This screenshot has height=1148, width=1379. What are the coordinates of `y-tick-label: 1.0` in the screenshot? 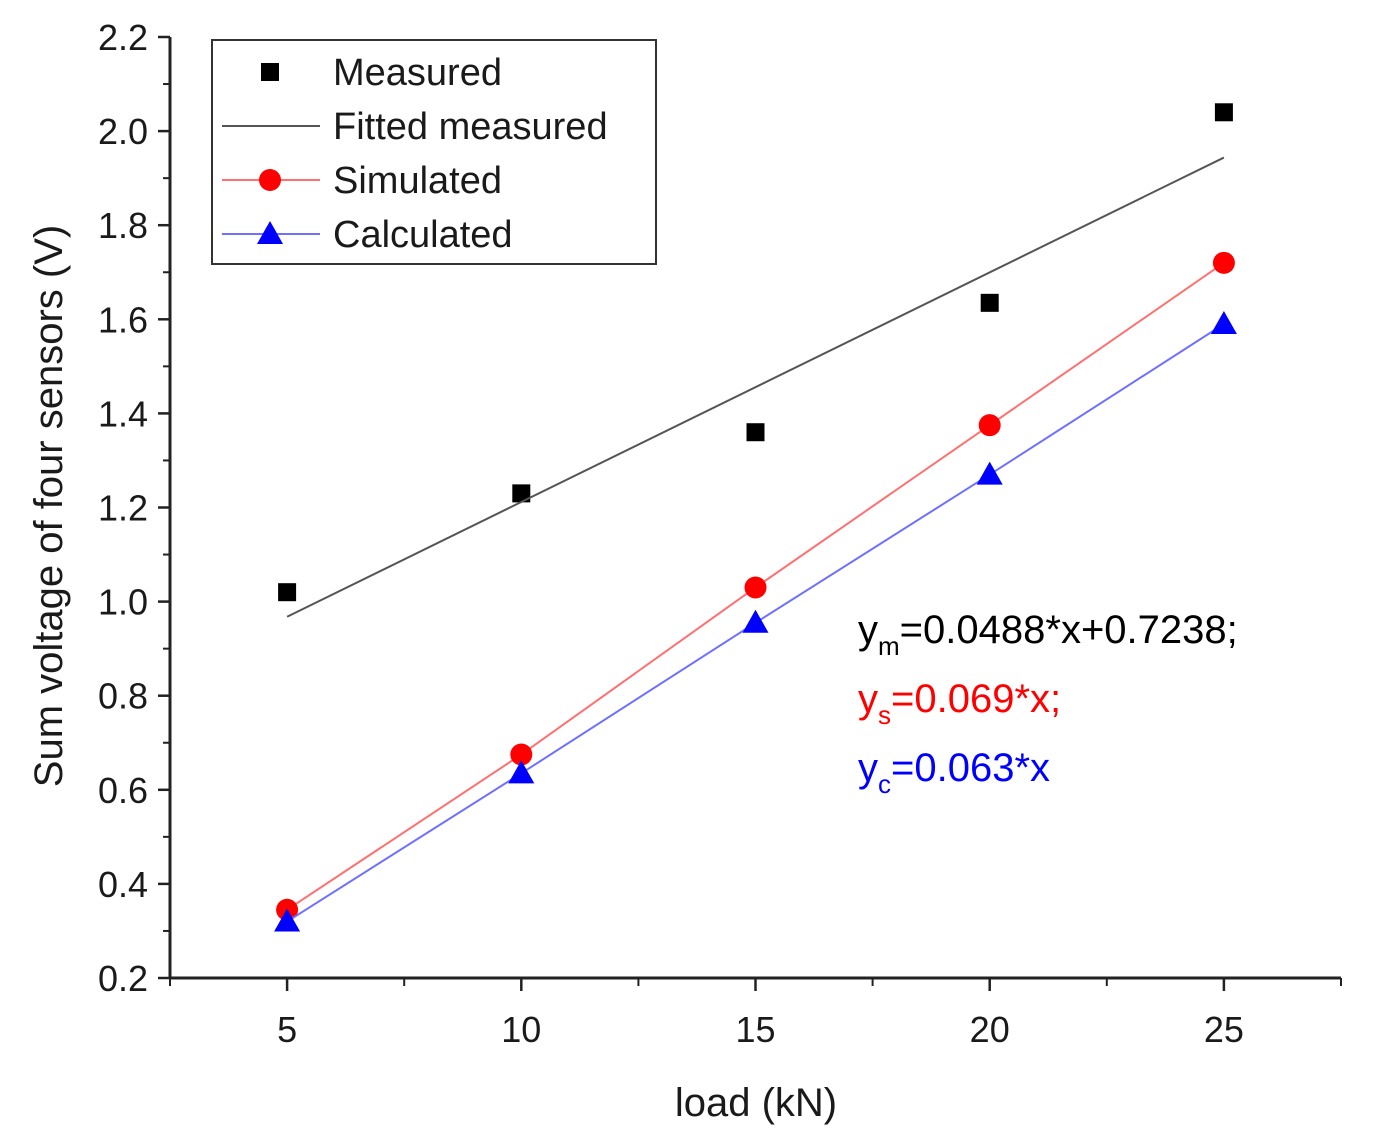 It's located at (123, 602).